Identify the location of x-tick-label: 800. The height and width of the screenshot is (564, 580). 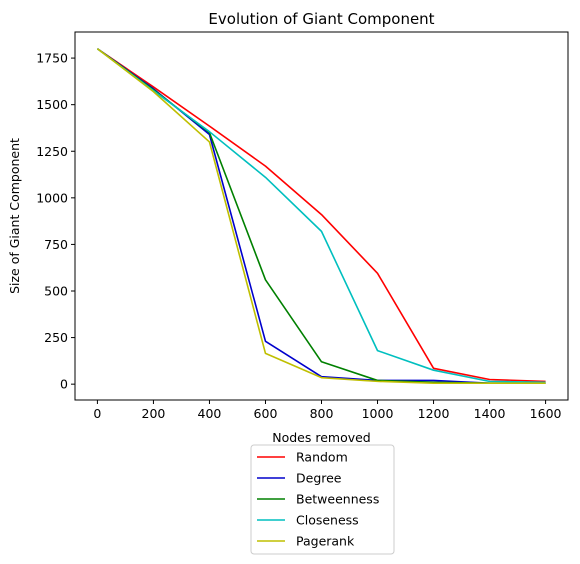
(322, 413).